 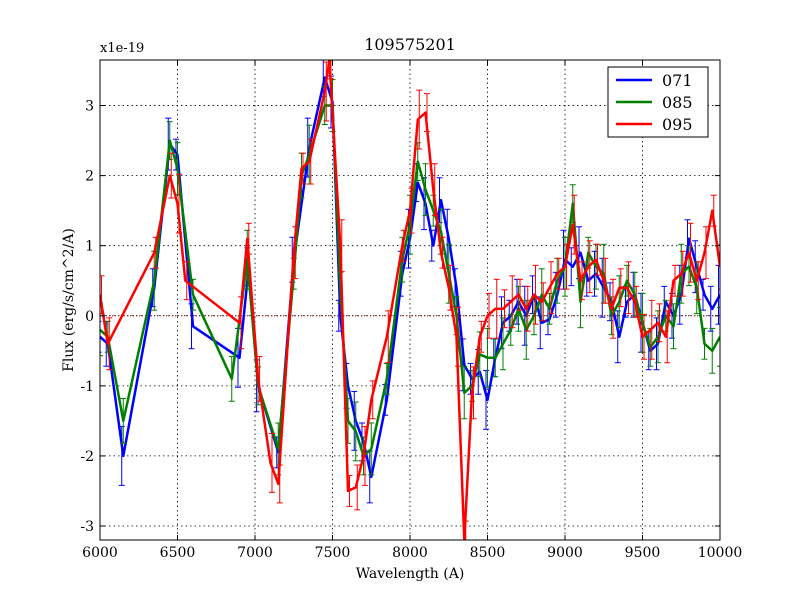 I want to click on x-axis-label: Wavelength (A), so click(x=410, y=574).